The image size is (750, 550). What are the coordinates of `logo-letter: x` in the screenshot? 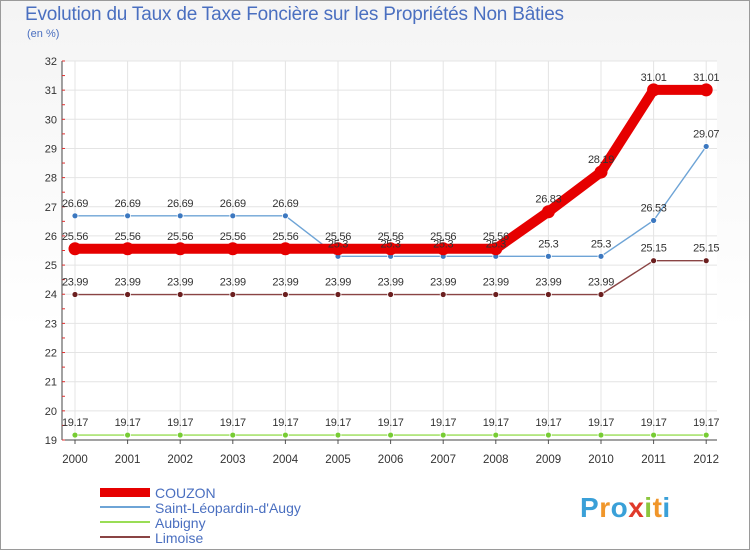 It's located at (636, 507).